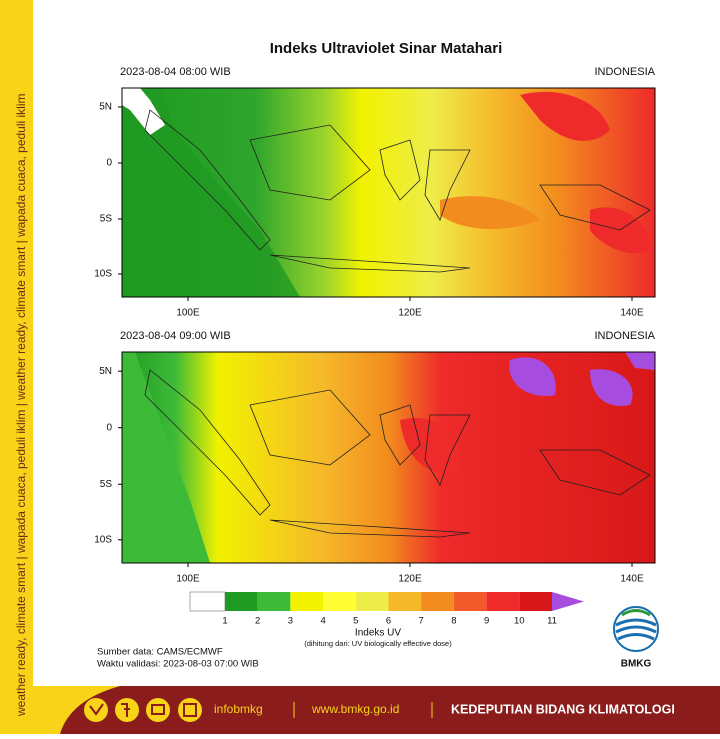  Describe the element at coordinates (175, 336) in the screenshot. I see `map-time: 2023-08-04 09:00 WIB` at that location.